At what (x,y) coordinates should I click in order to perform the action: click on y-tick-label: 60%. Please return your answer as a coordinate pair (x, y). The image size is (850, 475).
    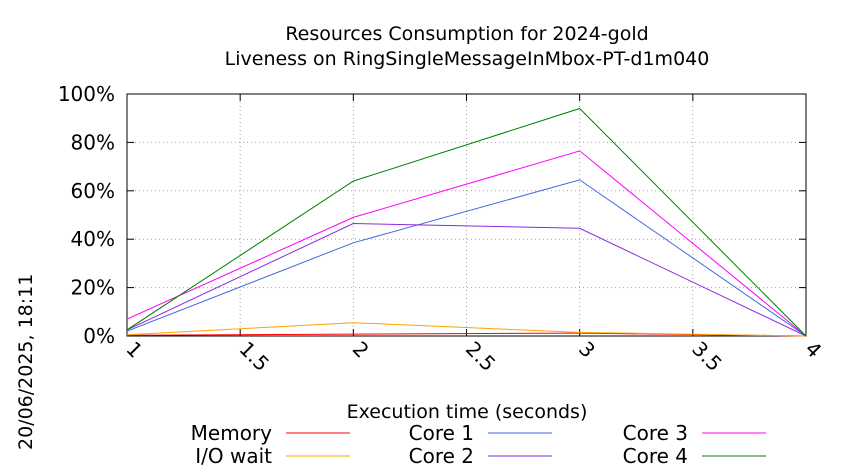
    Looking at the image, I should click on (93, 191).